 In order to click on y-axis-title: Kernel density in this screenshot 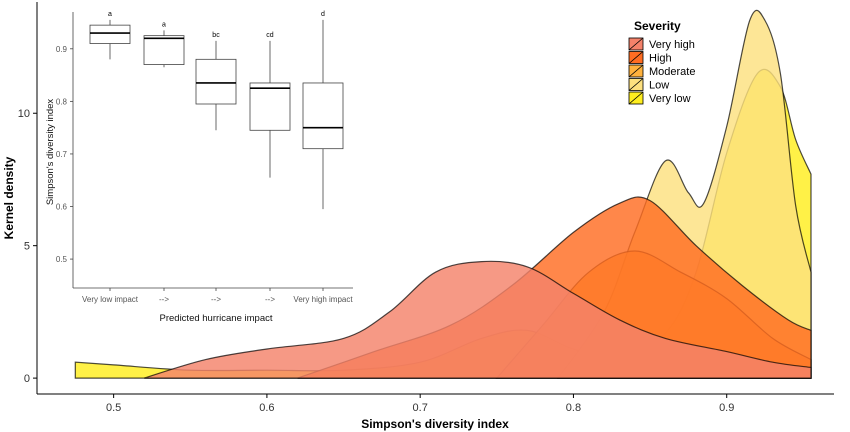, I will do `click(9, 197)`.